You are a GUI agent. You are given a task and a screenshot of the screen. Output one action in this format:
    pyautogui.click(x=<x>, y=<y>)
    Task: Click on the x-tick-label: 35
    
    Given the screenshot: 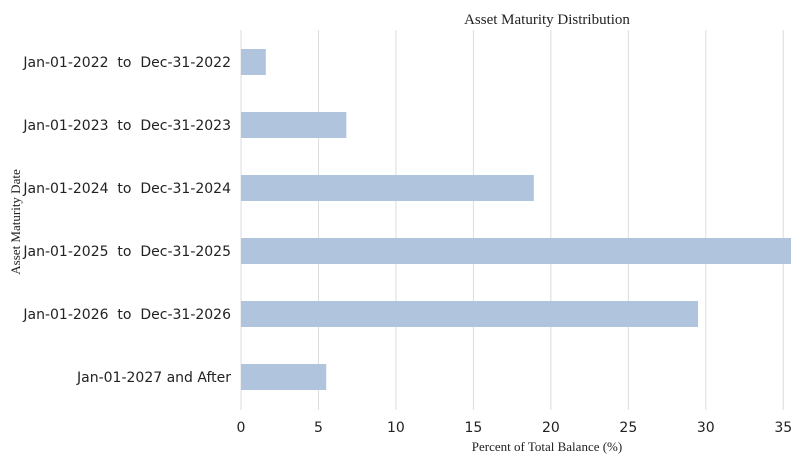 What is the action you would take?
    pyautogui.click(x=782, y=428)
    